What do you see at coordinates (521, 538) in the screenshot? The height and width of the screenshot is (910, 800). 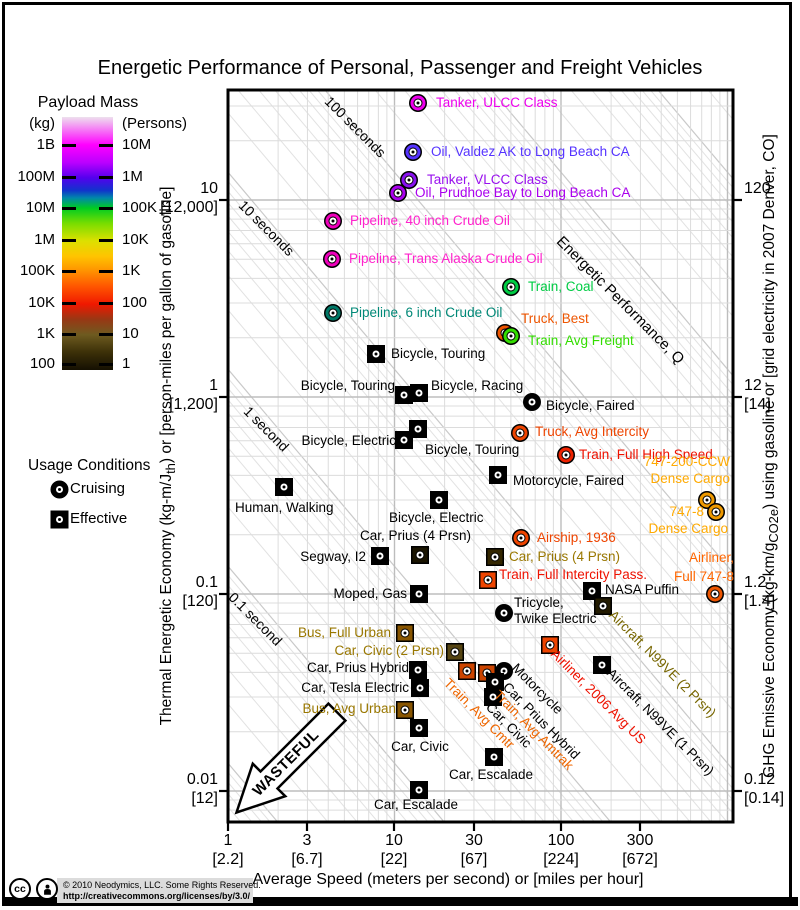 I see `point-airship-1936` at bounding box center [521, 538].